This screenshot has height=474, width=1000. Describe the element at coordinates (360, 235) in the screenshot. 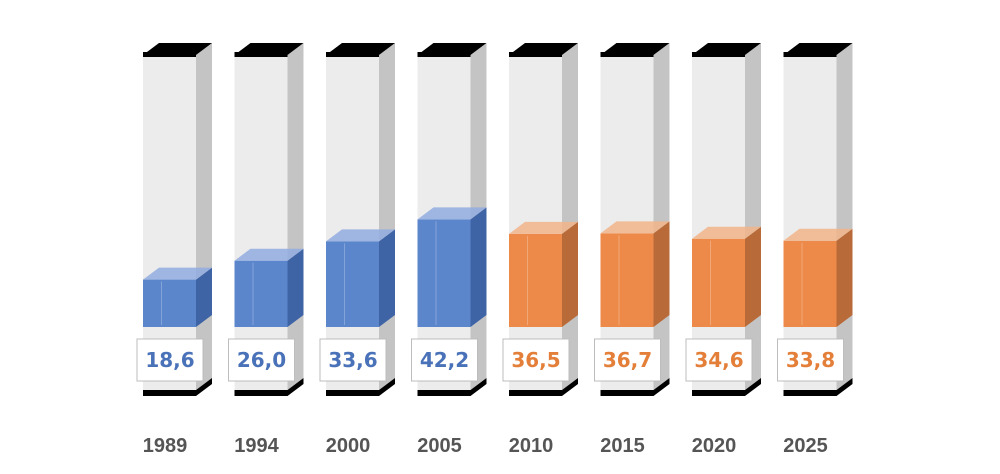

I see `bar-top-2000` at that location.